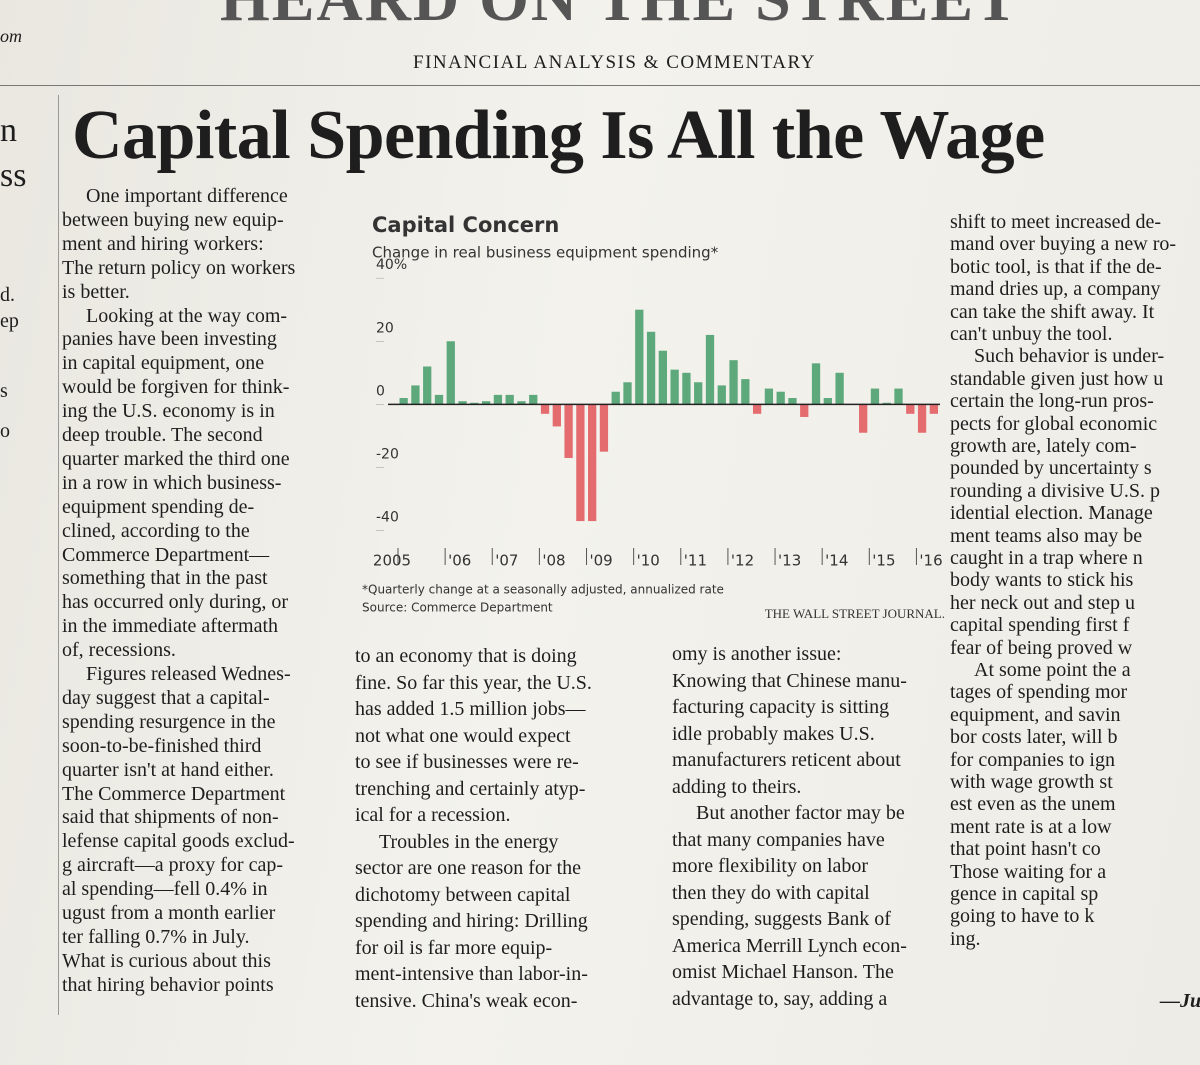 Image resolution: width=1200 pixels, height=1065 pixels. Describe the element at coordinates (1052, 401) in the screenshot. I see `text-line: certain the long-run pros-` at that location.